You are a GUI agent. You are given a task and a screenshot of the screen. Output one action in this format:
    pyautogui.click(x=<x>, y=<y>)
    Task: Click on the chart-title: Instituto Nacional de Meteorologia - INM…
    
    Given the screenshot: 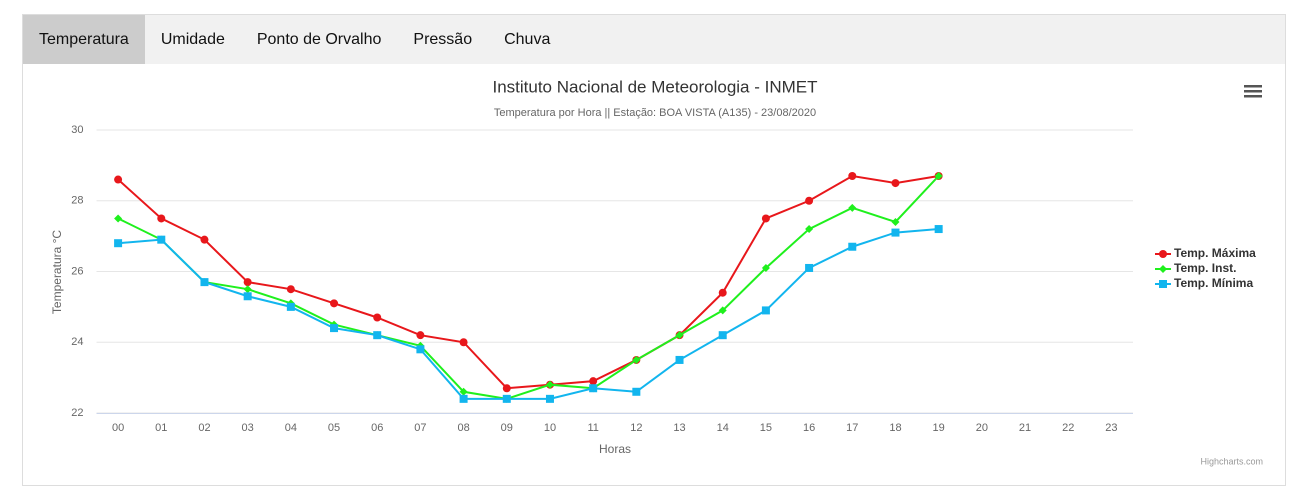 What is the action you would take?
    pyautogui.click(x=654, y=86)
    